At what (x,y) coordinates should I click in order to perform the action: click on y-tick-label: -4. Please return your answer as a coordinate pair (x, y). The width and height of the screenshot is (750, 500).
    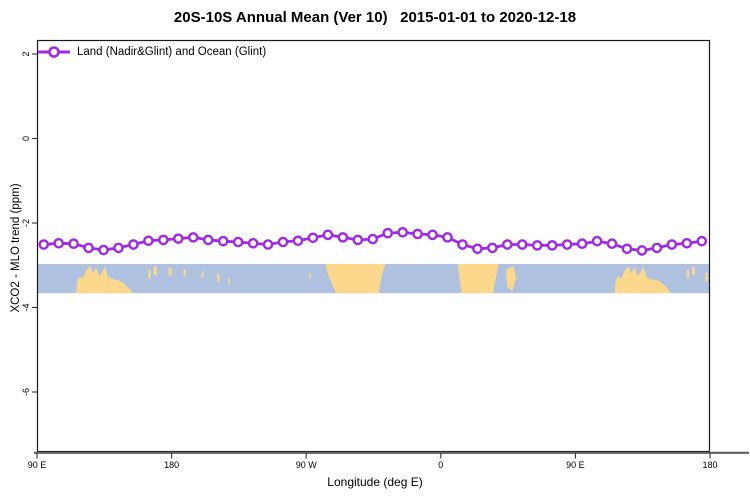
    Looking at the image, I should click on (26, 307).